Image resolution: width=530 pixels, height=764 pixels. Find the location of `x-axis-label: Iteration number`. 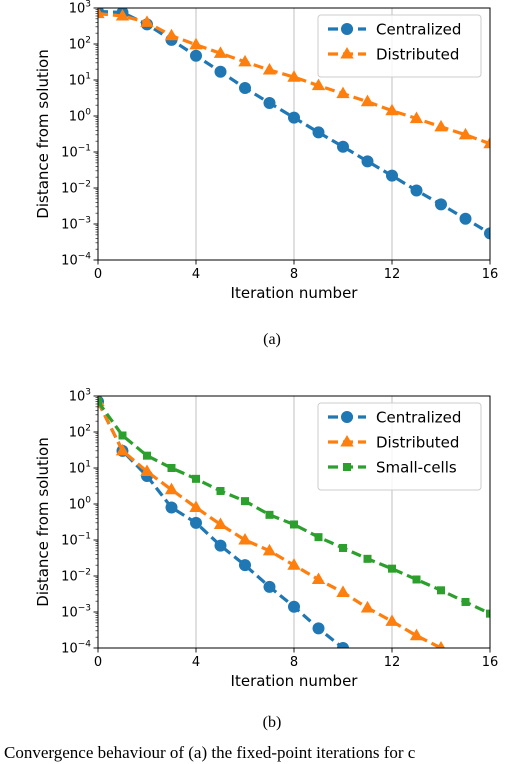

x-axis-label: Iteration number is located at coordinates (295, 681).